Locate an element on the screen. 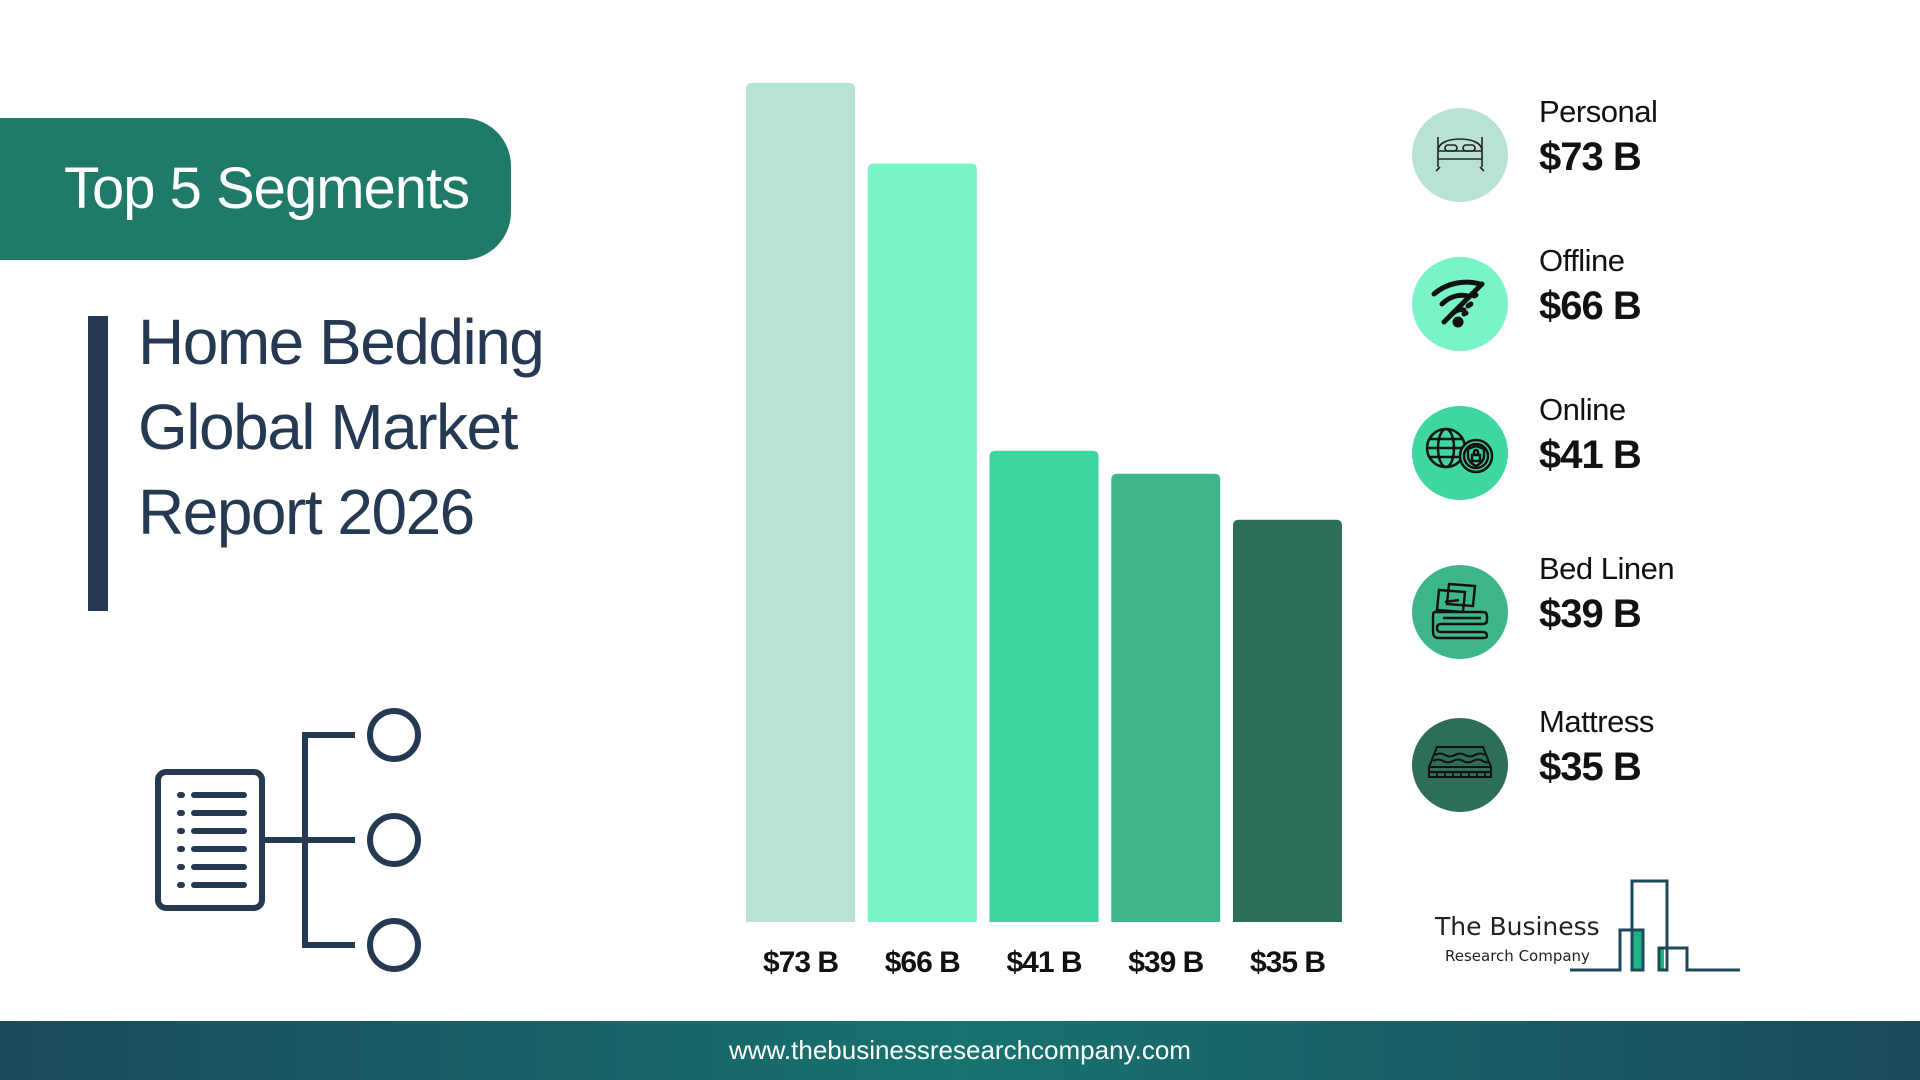 The height and width of the screenshot is (1080, 1920). legend-value: $66 B is located at coordinates (1590, 306).